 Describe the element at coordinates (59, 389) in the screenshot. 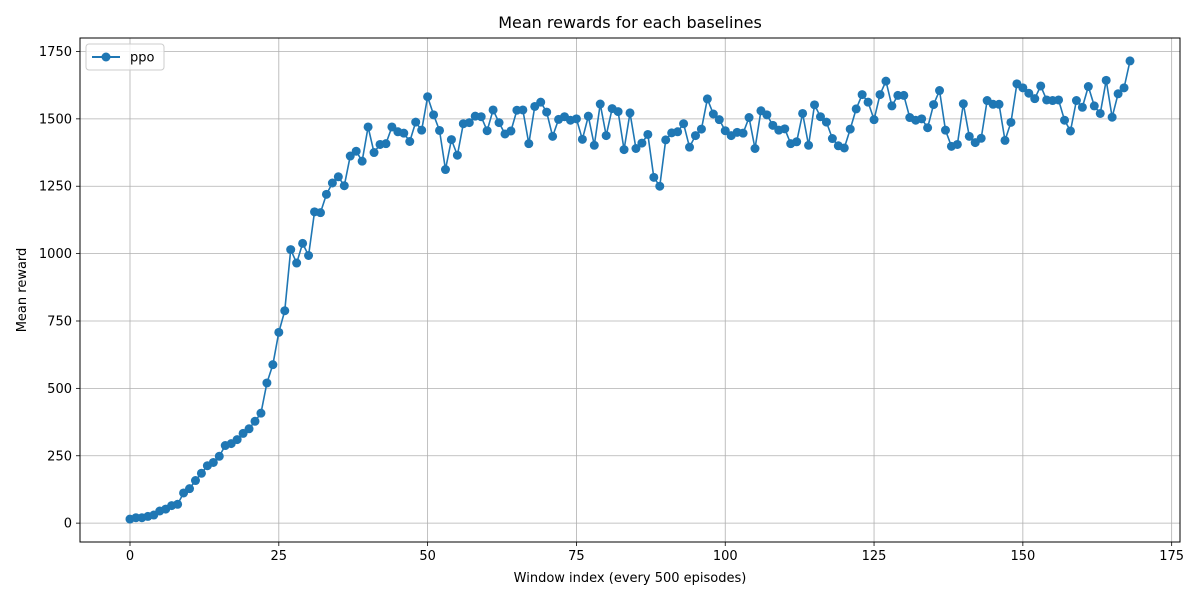

I see `y-tick-label: 500` at that location.